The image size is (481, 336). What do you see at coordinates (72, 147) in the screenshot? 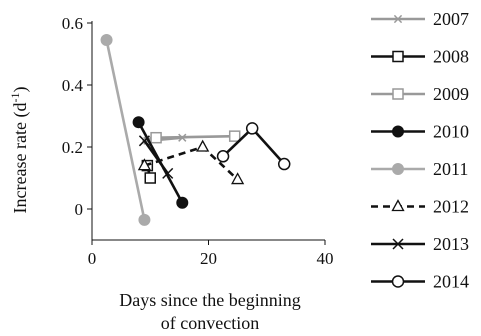
I see `y-tick-label: 0.2` at bounding box center [72, 147].